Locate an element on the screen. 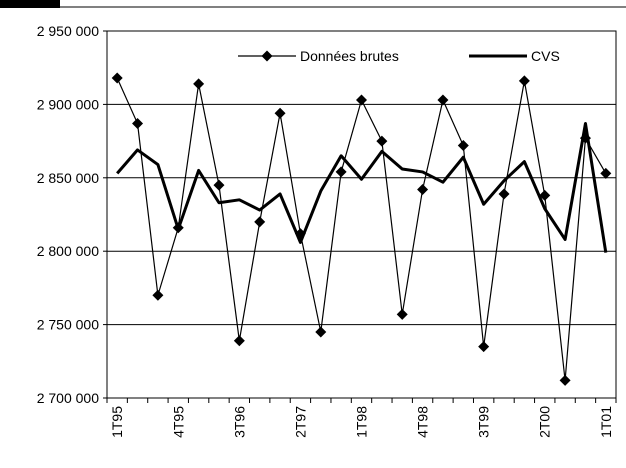  legend-marker is located at coordinates (267, 56).